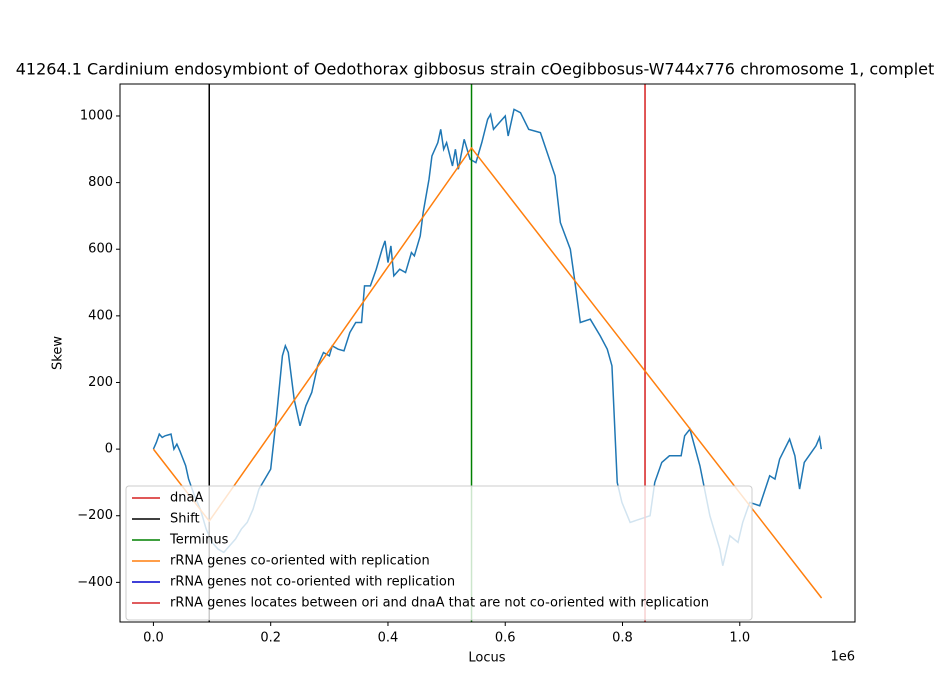 The width and height of the screenshot is (950, 700). What do you see at coordinates (109, 449) in the screenshot?
I see `y-tick-label: 0` at bounding box center [109, 449].